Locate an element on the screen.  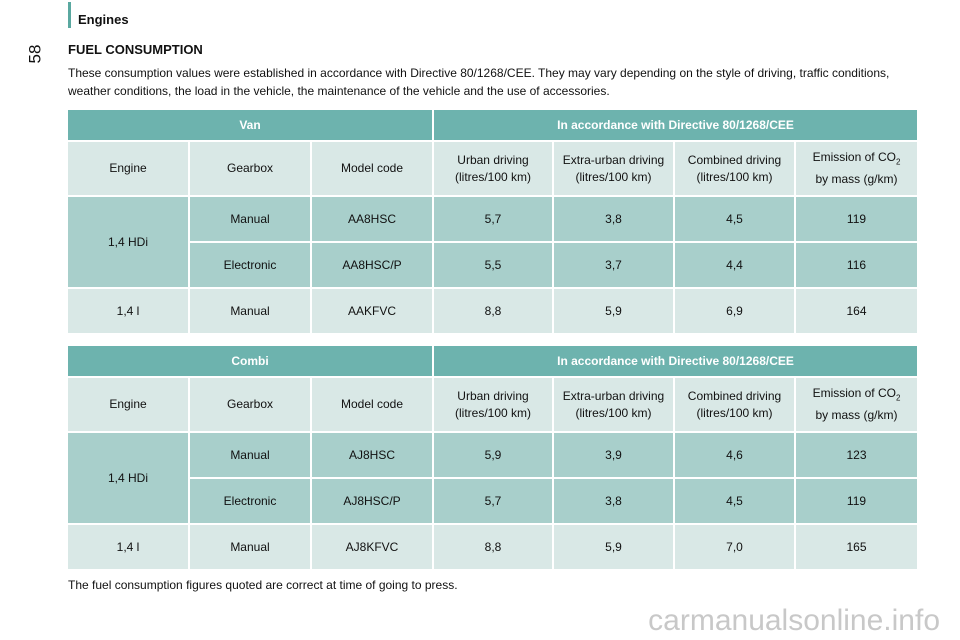
data-cell: 164 is located at coordinates (856, 311).